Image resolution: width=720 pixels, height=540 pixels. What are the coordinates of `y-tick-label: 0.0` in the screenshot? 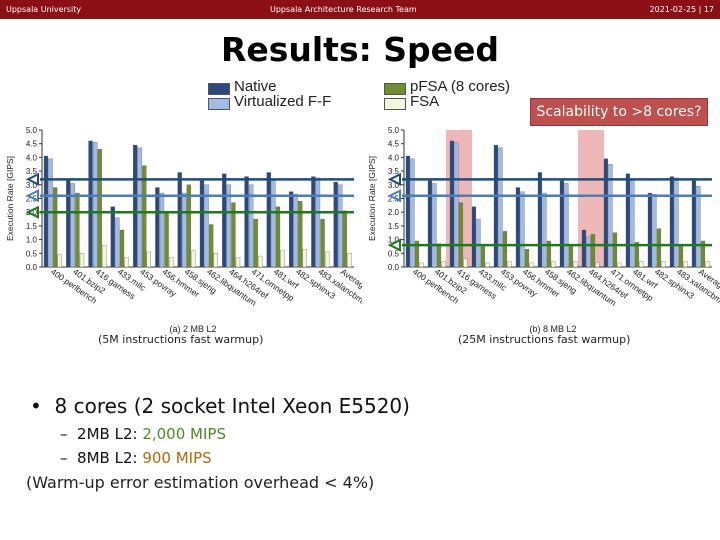 It's located at (32, 267).